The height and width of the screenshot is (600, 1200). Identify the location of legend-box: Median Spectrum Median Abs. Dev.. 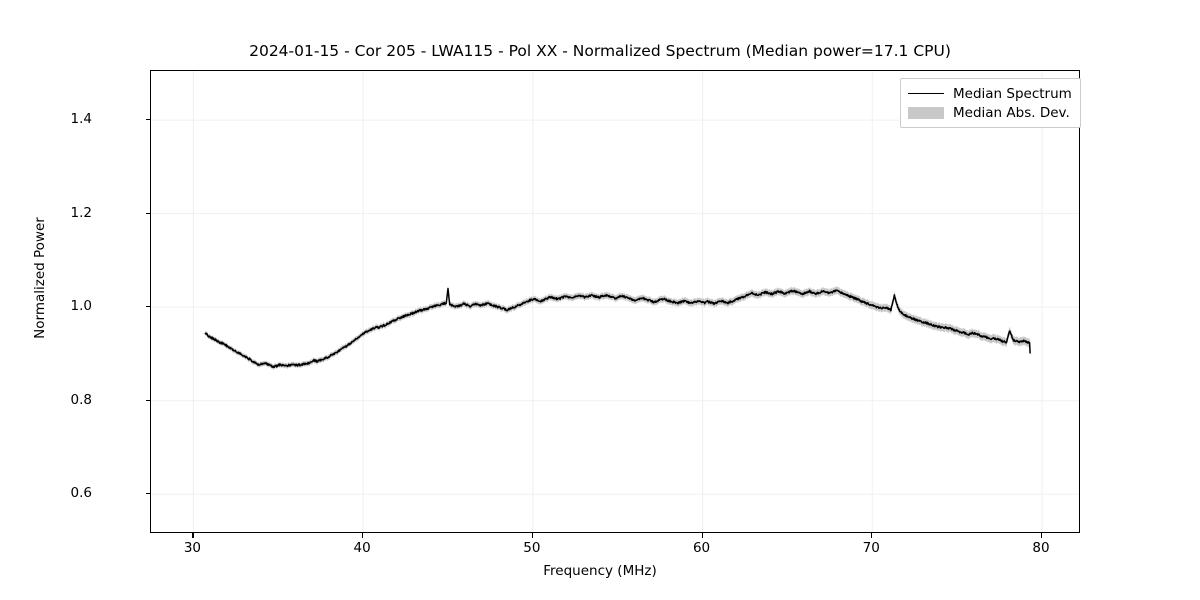
(990, 103).